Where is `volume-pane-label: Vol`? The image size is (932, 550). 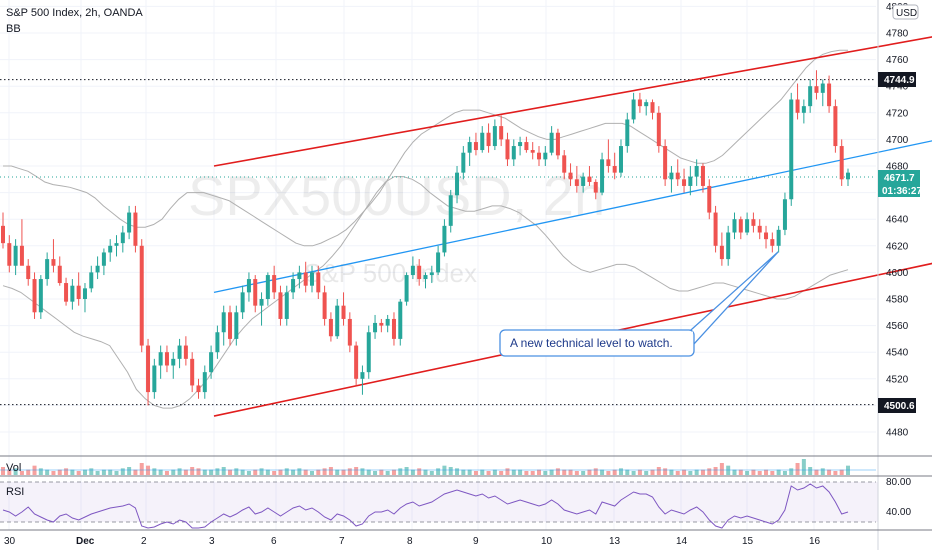
volume-pane-label: Vol is located at coordinates (13, 468).